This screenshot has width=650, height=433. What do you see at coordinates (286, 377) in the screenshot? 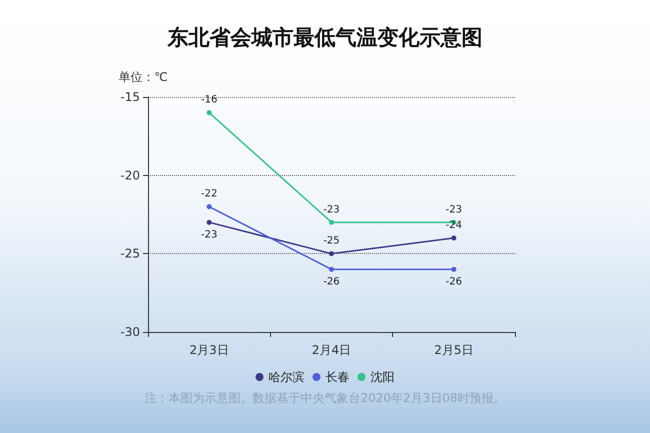
I see `legend-label: 哈尔滨` at bounding box center [286, 377].